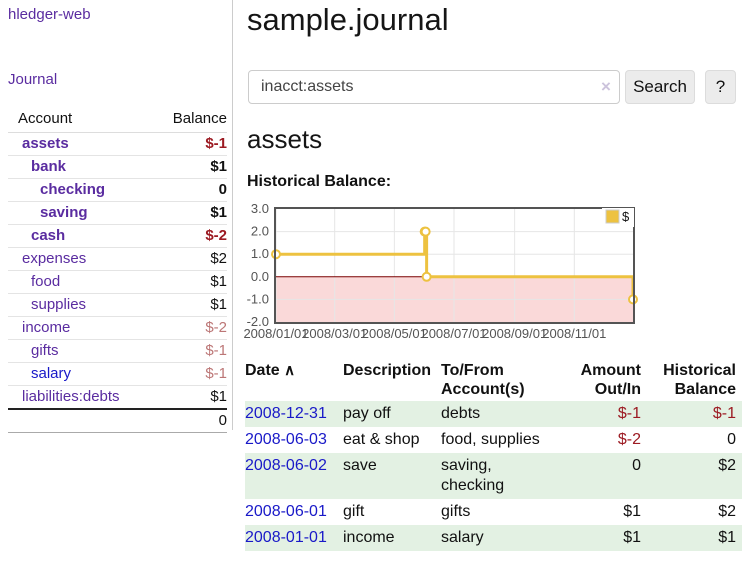  Describe the element at coordinates (629, 413) in the screenshot. I see `transaction-amount: $-1` at that location.